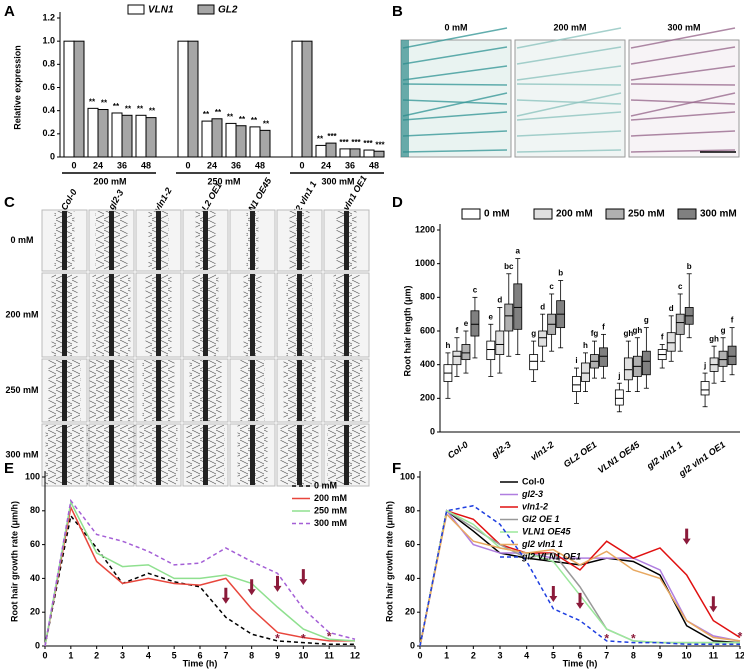 The image size is (744, 671). Describe the element at coordinates (330, 523) in the screenshot. I see `legend-label: 300 mM` at that location.